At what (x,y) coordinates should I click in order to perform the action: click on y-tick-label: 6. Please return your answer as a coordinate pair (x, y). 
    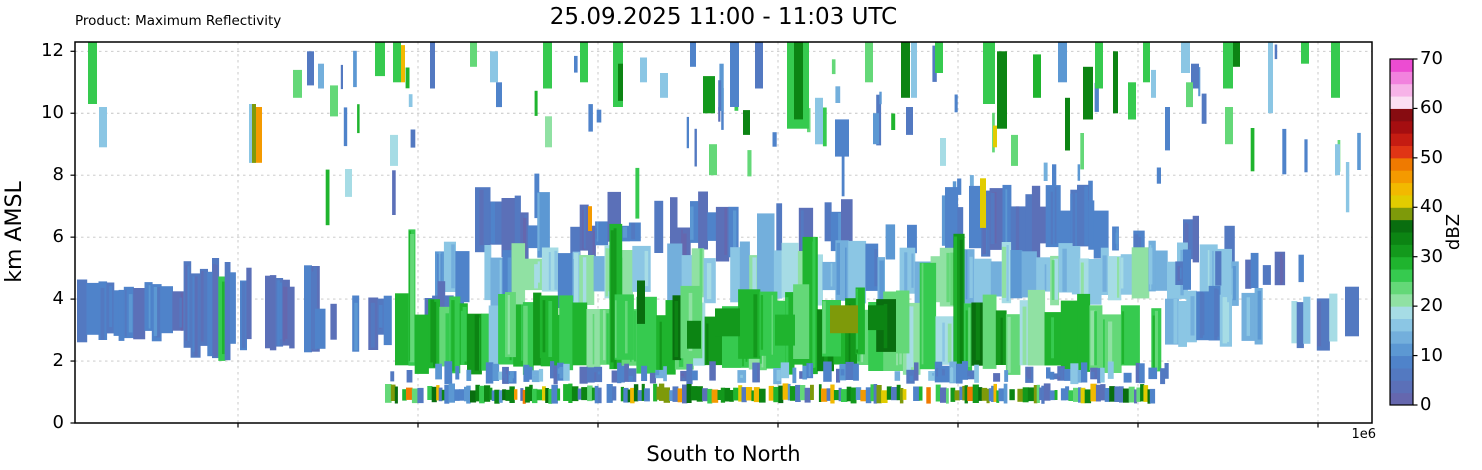
    Looking at the image, I should click on (58, 237).